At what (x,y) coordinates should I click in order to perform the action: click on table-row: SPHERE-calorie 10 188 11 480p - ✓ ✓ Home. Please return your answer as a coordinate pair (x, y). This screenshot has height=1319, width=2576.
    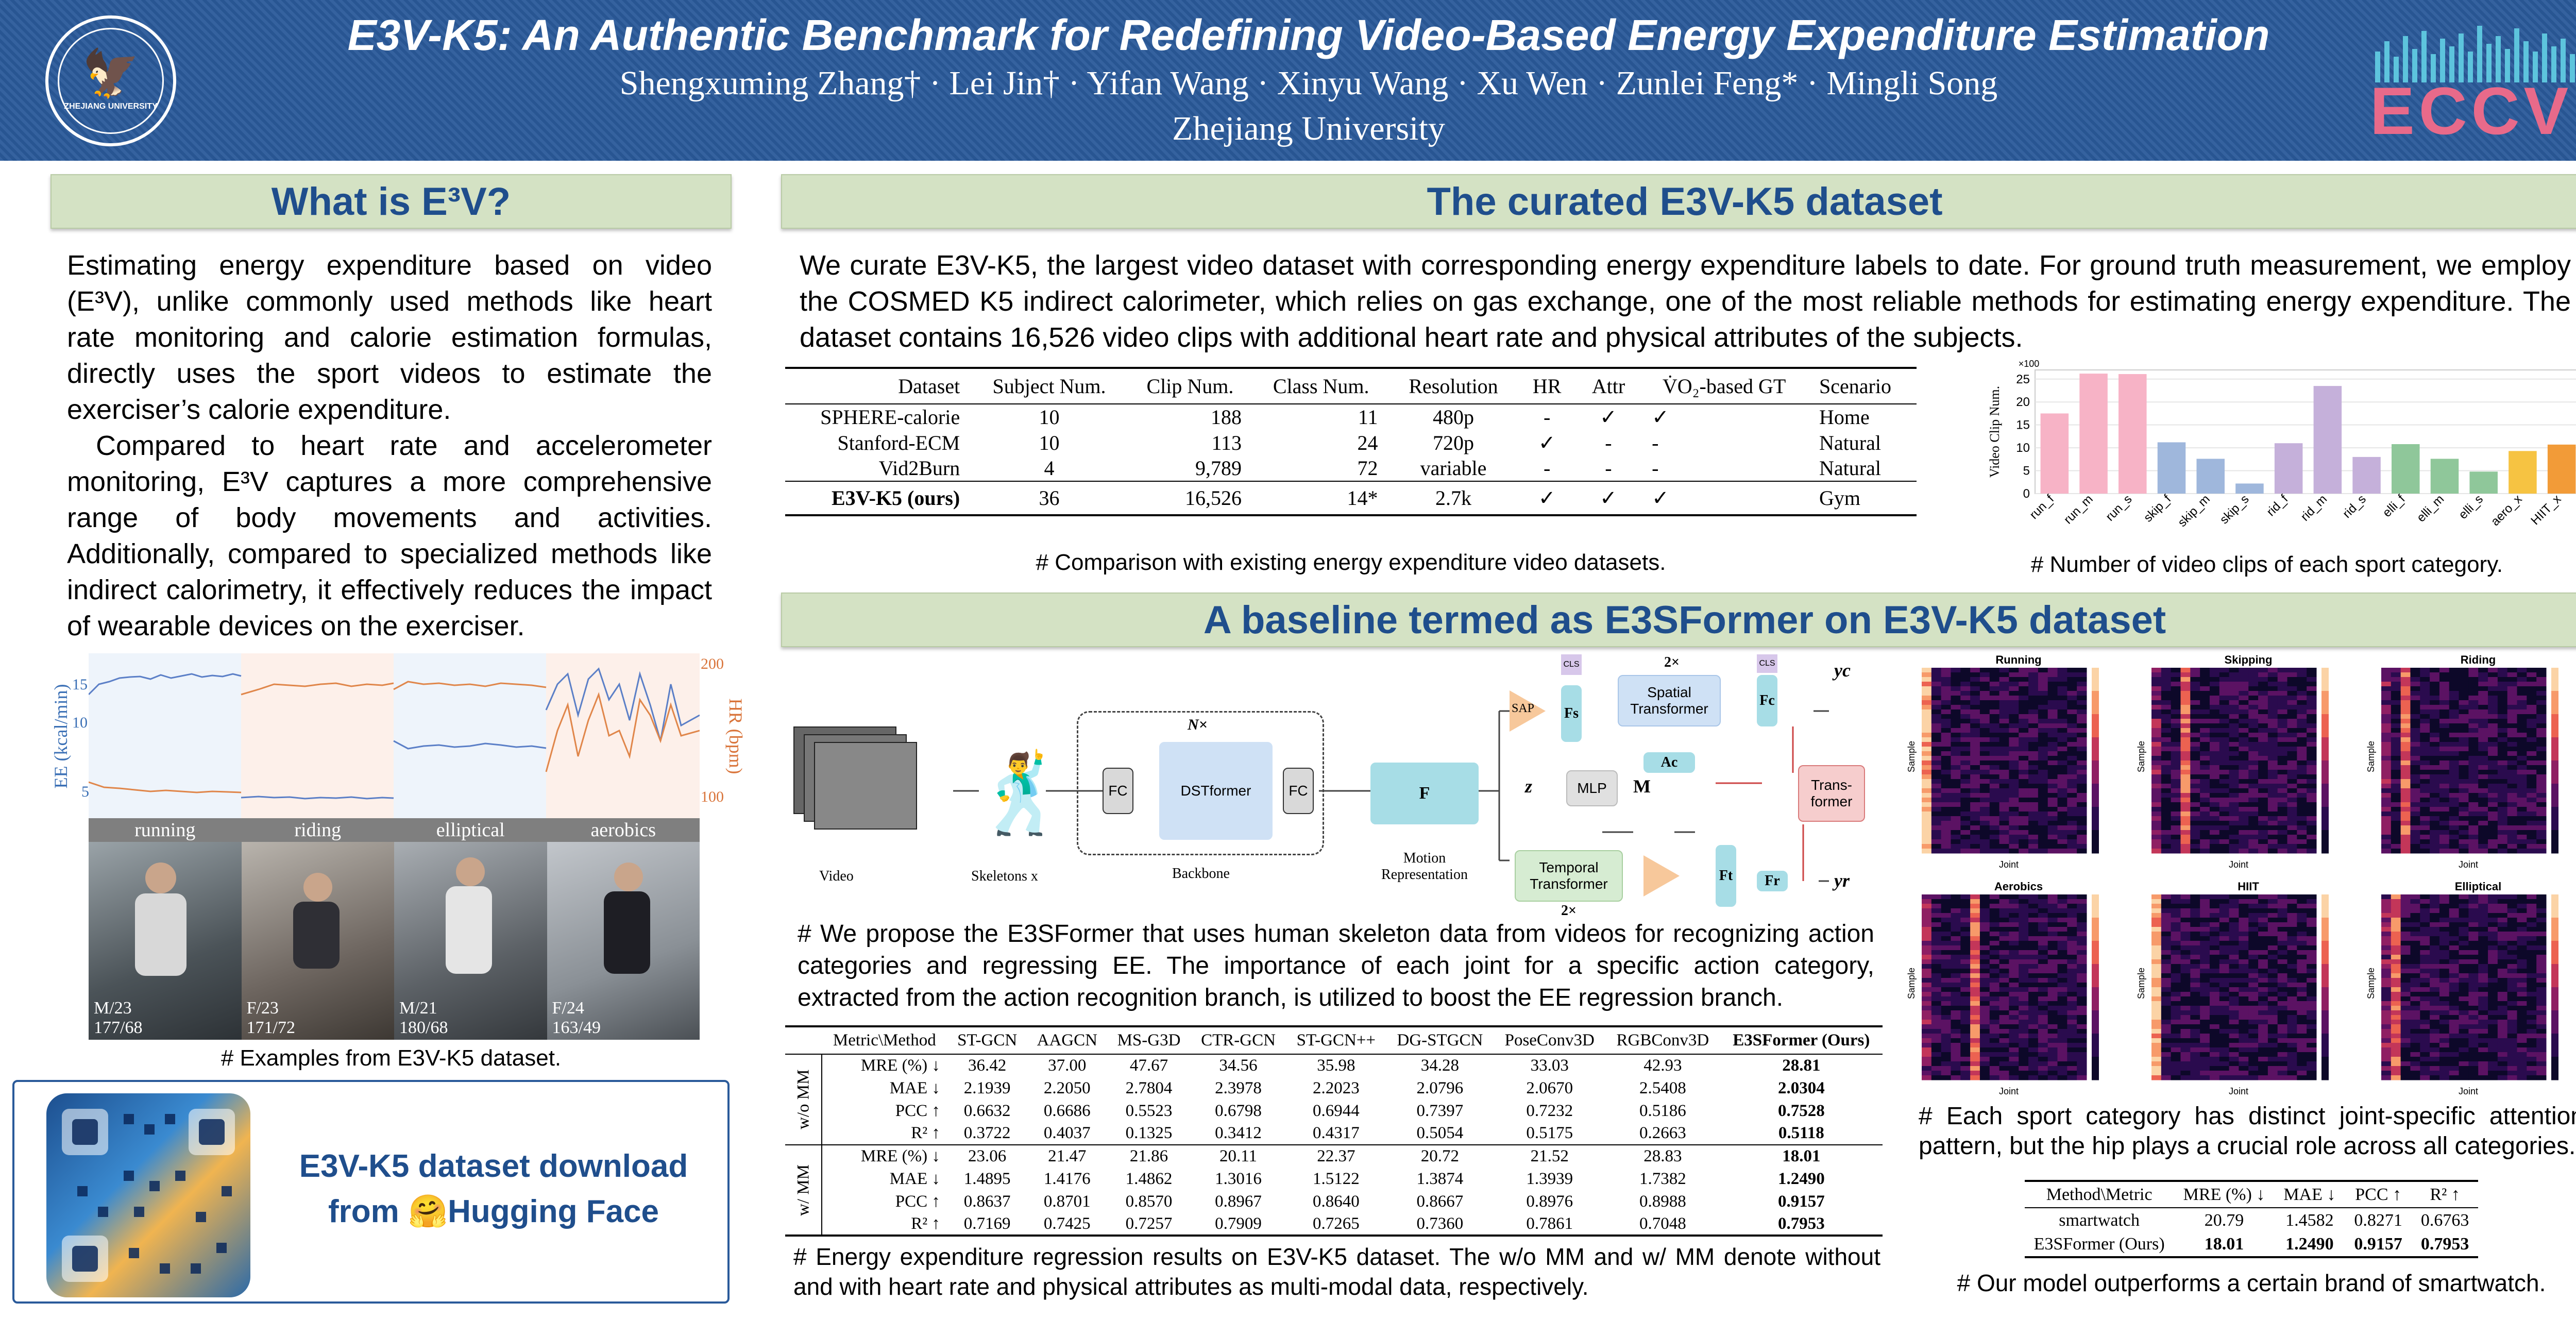
    Looking at the image, I should click on (1345, 417).